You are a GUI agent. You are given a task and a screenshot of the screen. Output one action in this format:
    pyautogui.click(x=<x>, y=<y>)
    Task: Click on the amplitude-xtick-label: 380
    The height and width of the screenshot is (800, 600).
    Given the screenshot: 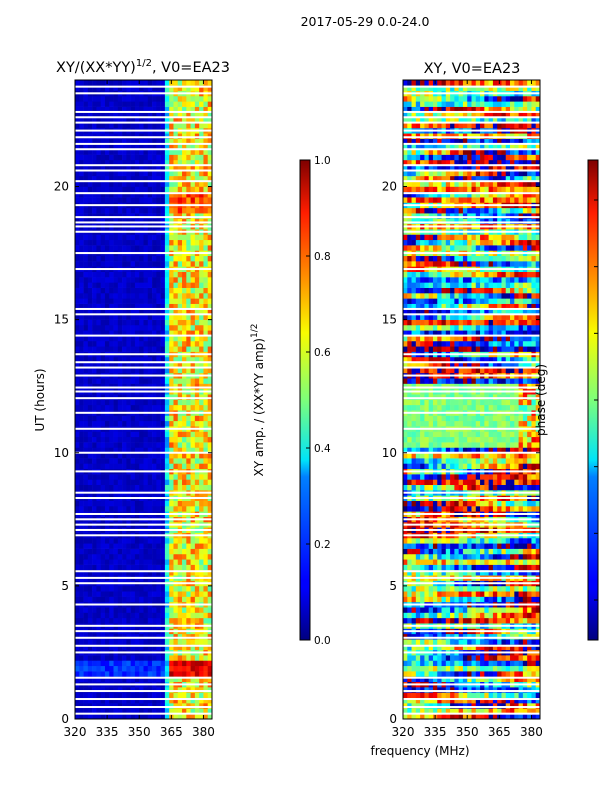 What is the action you would take?
    pyautogui.click(x=203, y=732)
    